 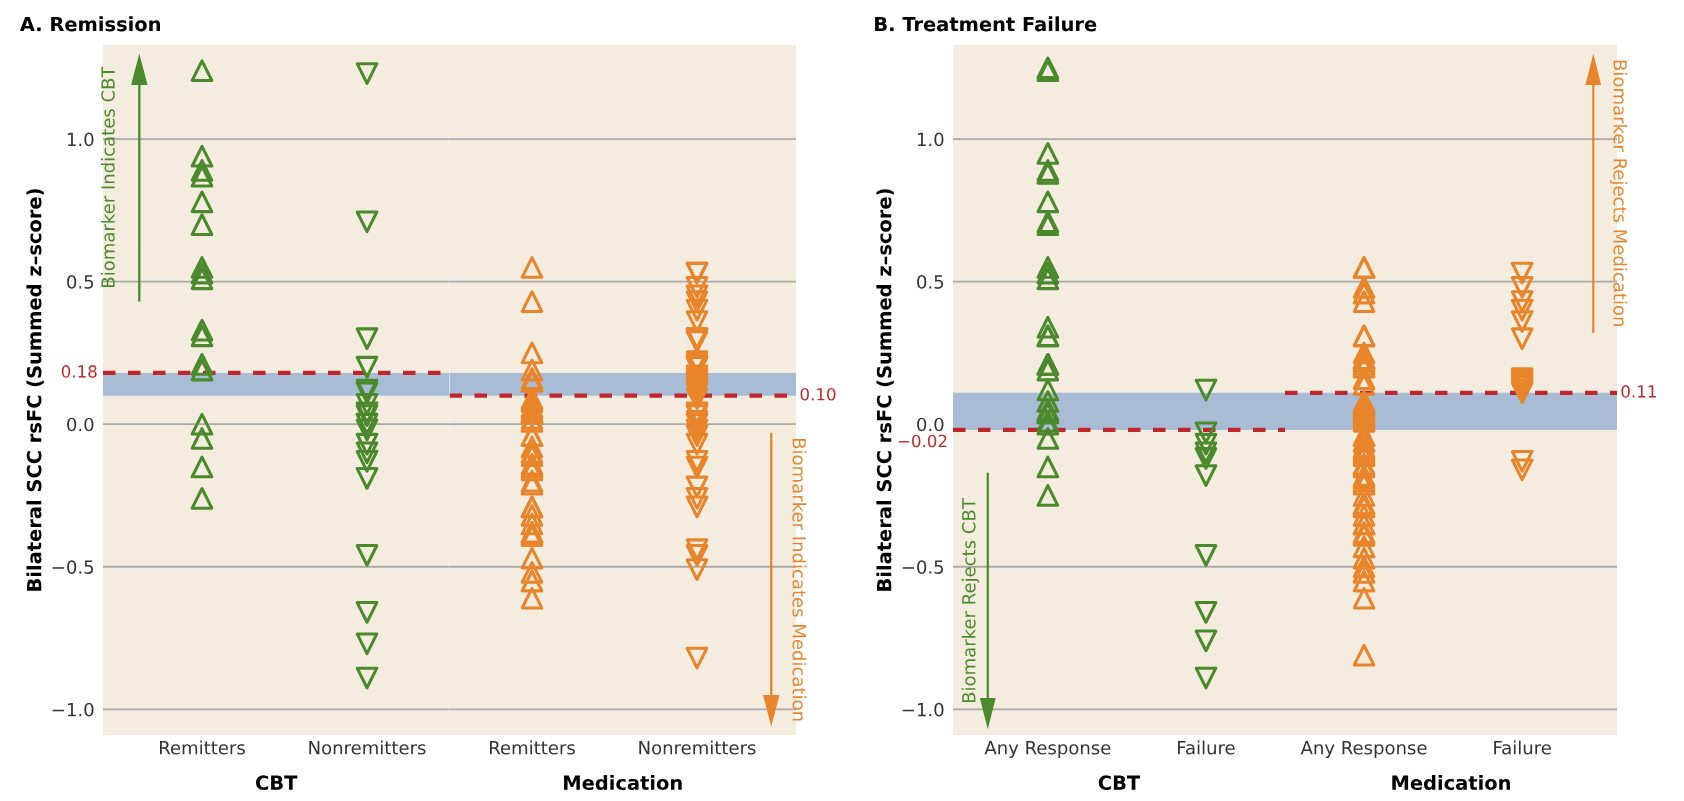 I want to click on annotation: Biomarker Indicates Medication, so click(x=799, y=579).